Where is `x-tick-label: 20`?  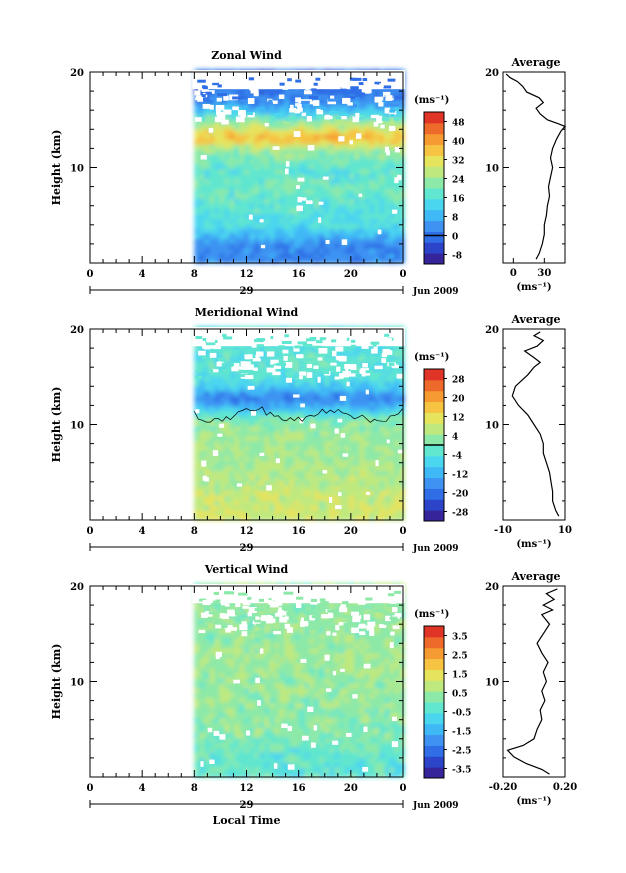
x-tick-label: 20 is located at coordinates (351, 531).